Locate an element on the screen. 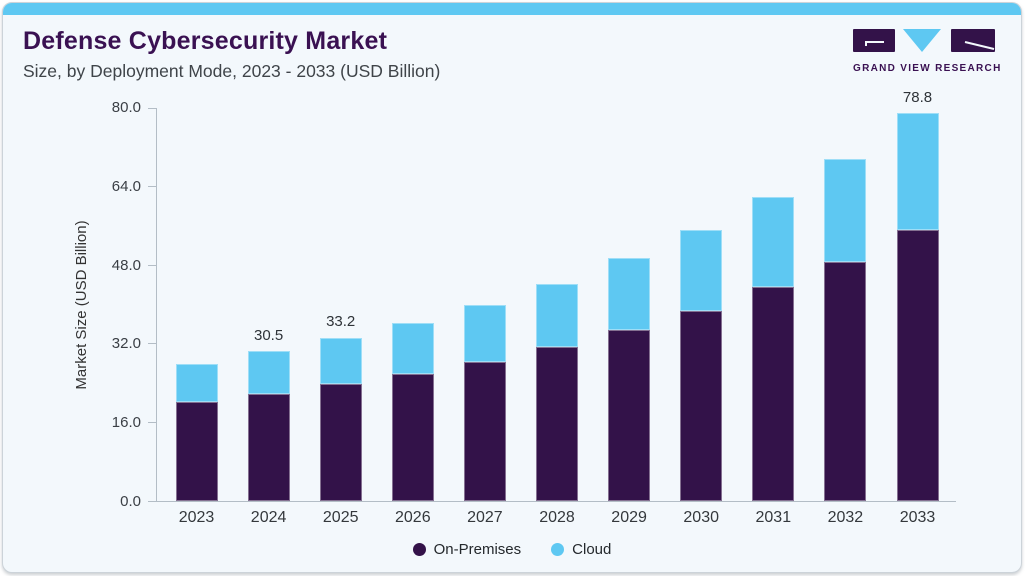  y-tick-label: 80.0 is located at coordinates (126, 107).